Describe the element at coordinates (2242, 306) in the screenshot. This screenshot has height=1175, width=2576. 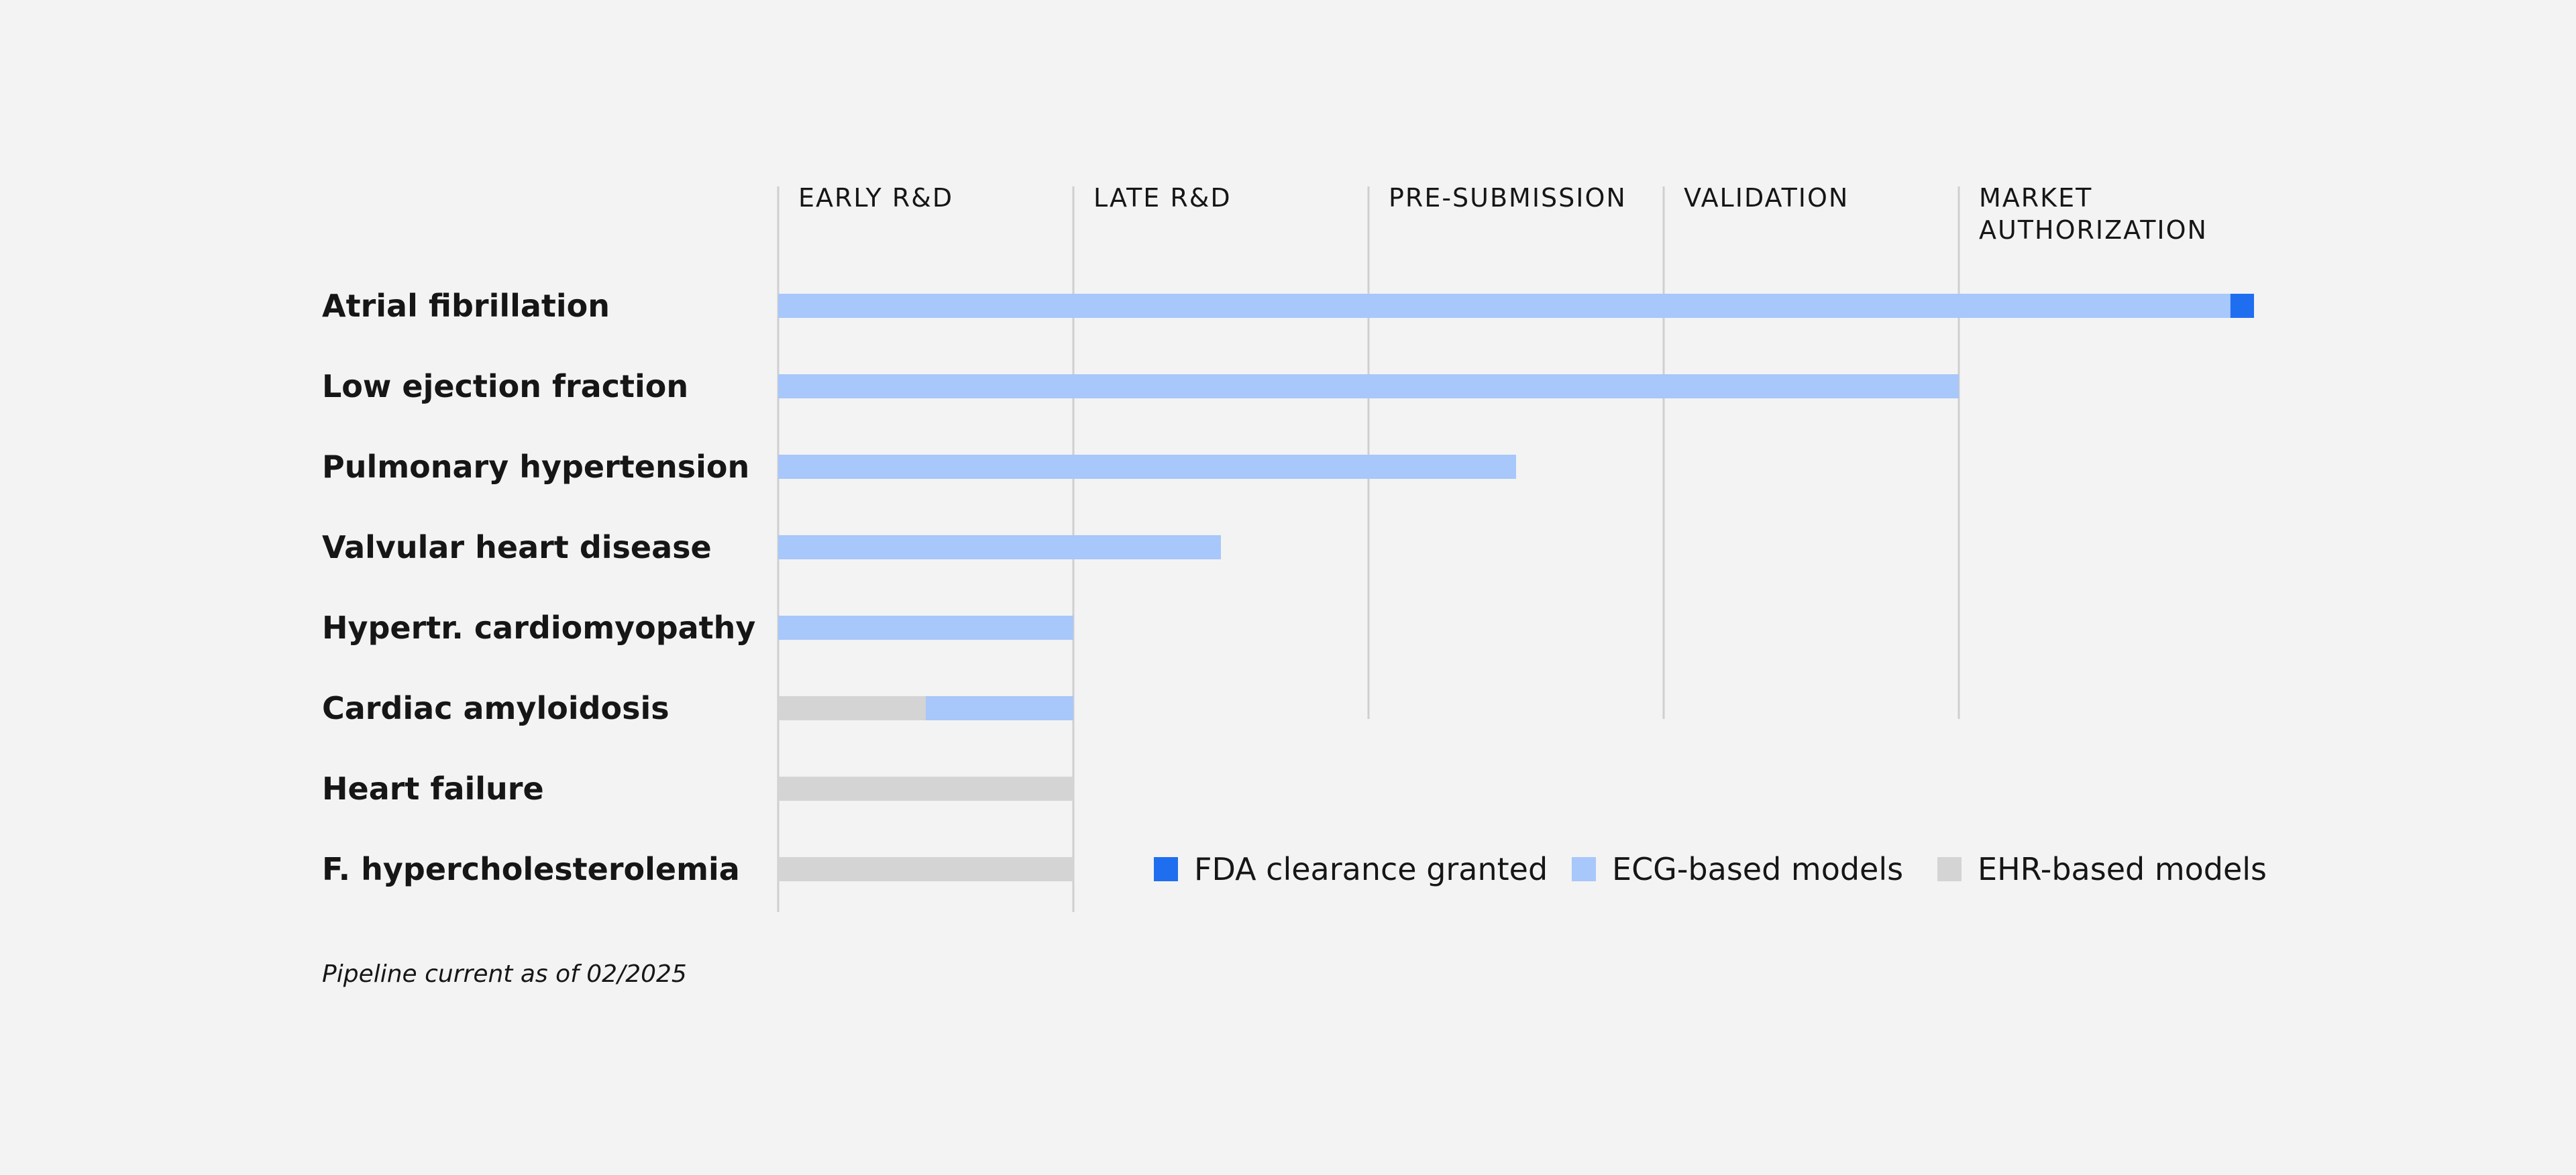
I see `fda-bar-segment` at that location.